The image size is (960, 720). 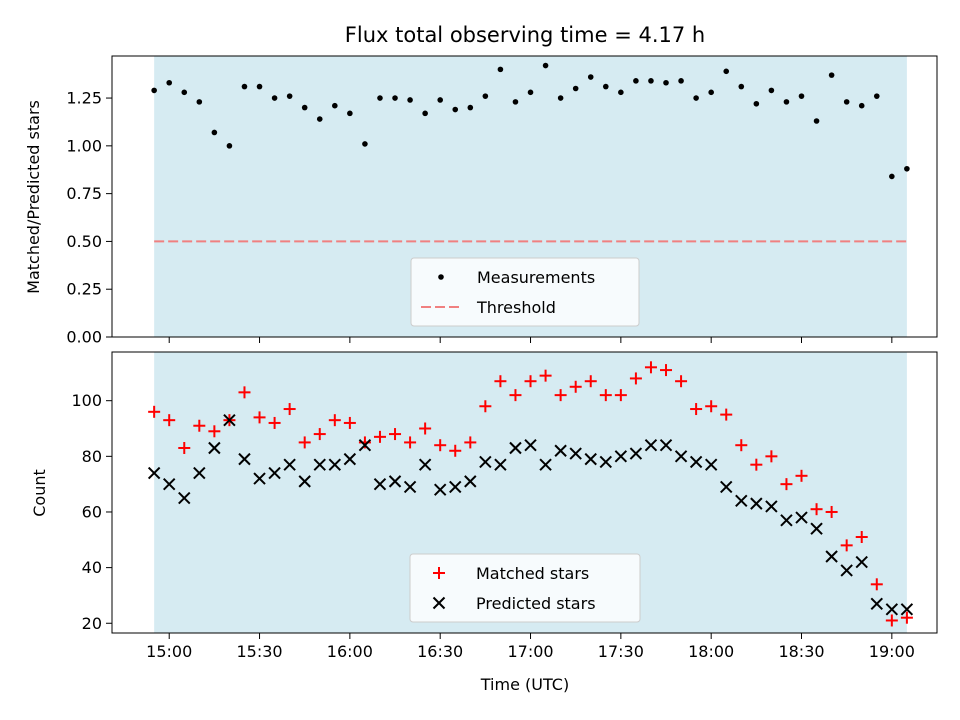 I want to click on top-ytick-label: 0.00, so click(x=84, y=337).